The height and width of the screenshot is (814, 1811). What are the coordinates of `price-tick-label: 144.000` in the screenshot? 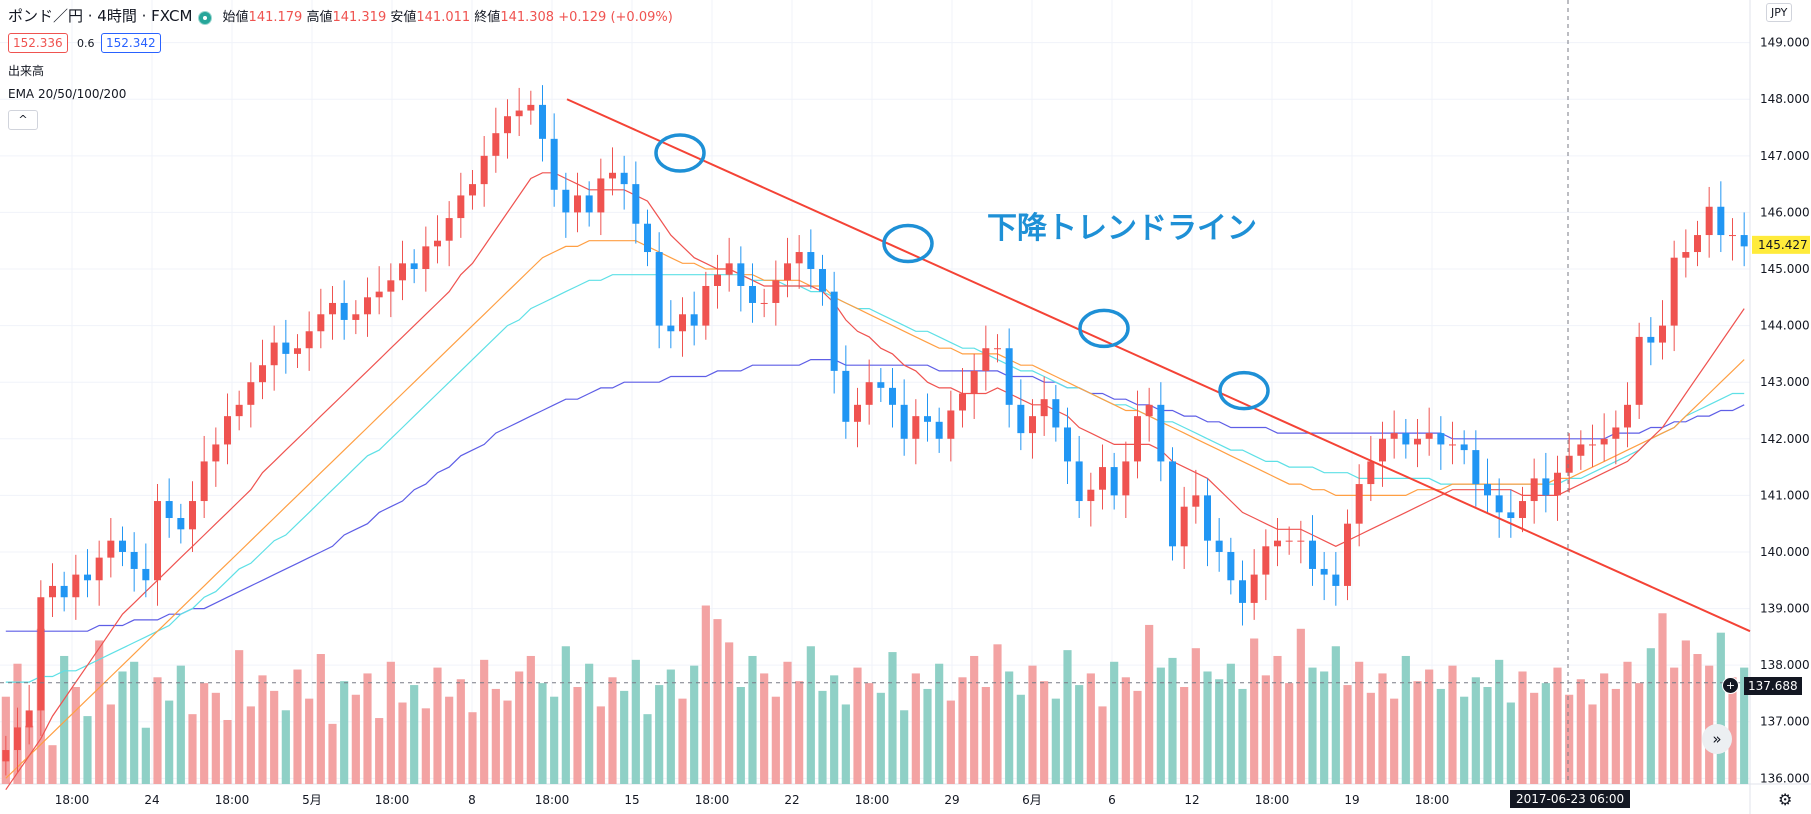 It's located at (1785, 326).